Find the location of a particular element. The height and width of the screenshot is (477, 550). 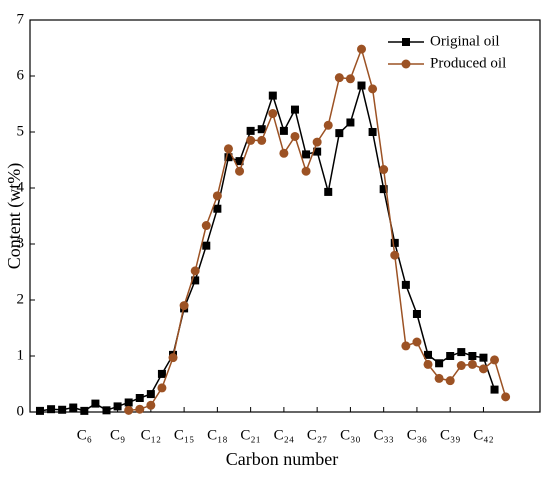

x-tick-label: C₃₆ is located at coordinates (417, 435).